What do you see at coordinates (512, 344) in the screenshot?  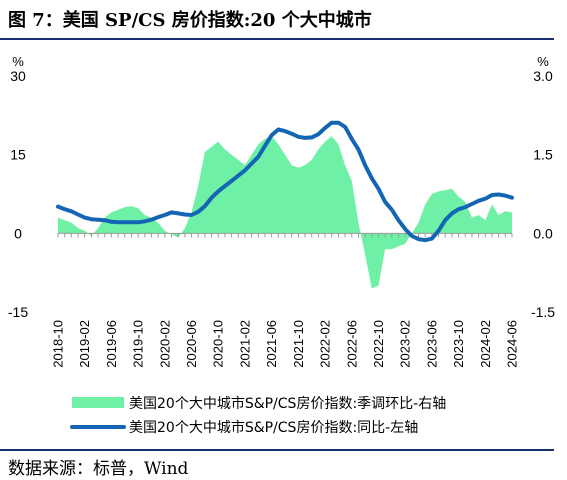 I see `x-tick-label: 2024-06` at bounding box center [512, 344].